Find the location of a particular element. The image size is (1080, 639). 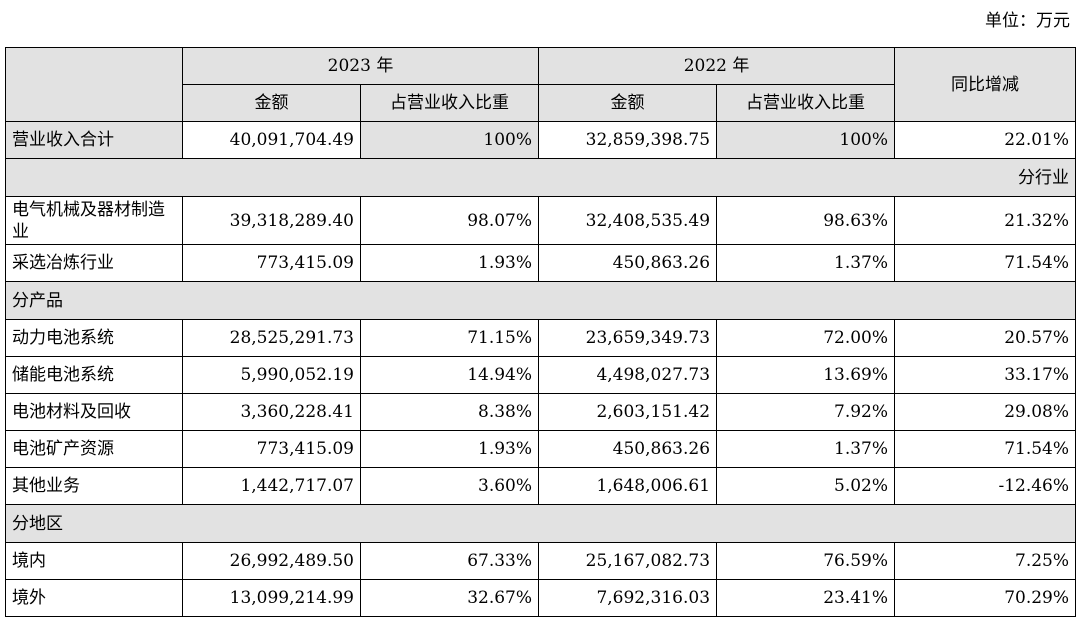

amount-2022: 32,859,398.75 is located at coordinates (628, 140).